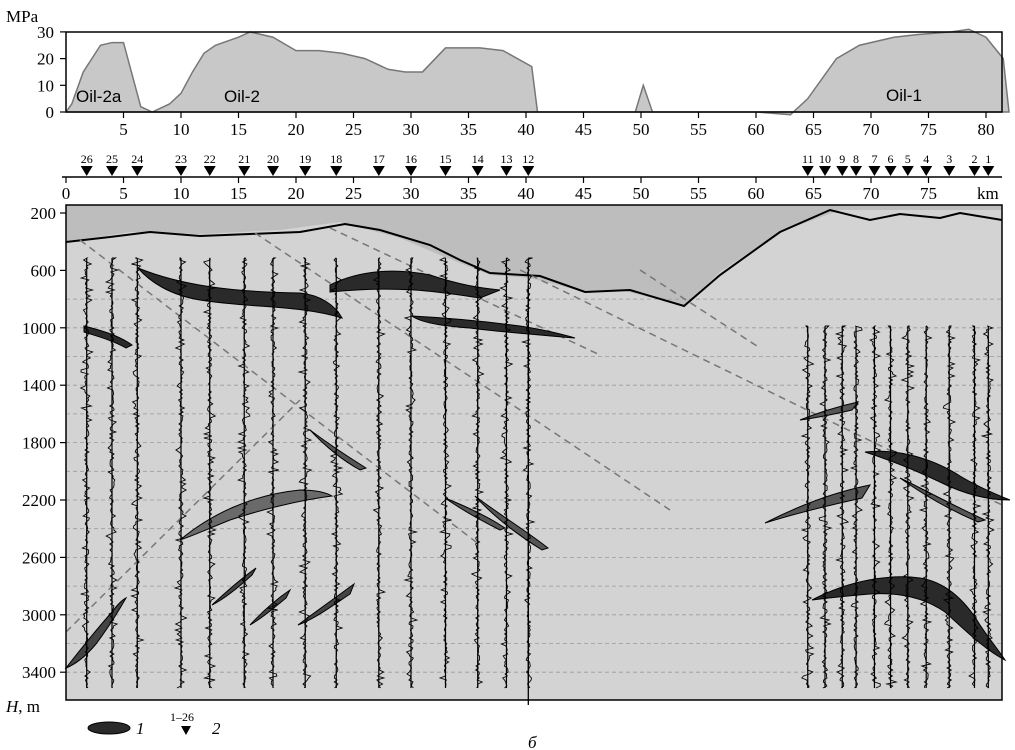 This screenshot has width=1015, height=750. Describe the element at coordinates (39, 557) in the screenshot. I see `depth-tick-label: 2600` at that location.